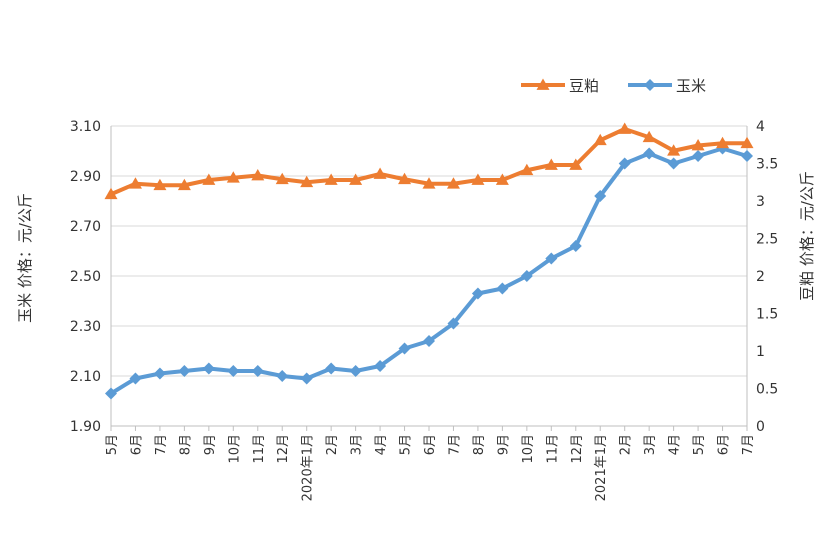 The width and height of the screenshot is (831, 541). What do you see at coordinates (767, 315) in the screenshot?
I see `right-tick-label: 1.5` at bounding box center [767, 315].